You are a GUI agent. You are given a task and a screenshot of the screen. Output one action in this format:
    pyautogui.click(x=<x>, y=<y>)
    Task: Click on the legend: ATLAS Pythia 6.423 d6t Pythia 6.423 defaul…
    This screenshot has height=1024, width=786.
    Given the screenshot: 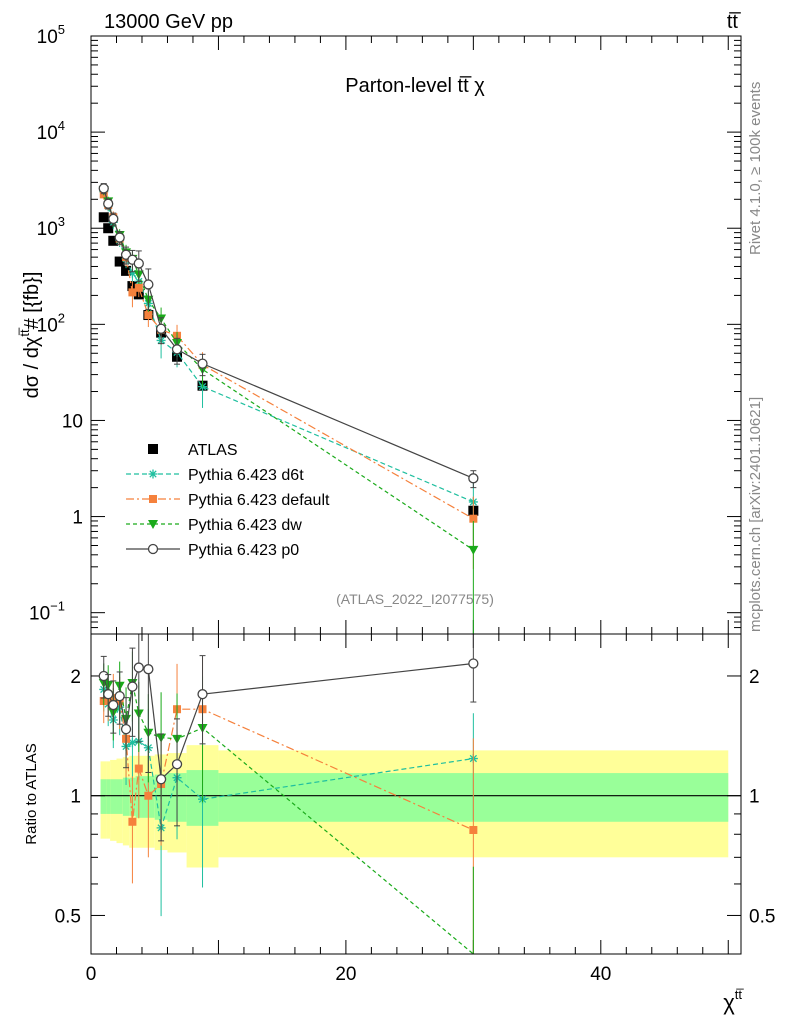 What is the action you would take?
    pyautogui.click(x=228, y=500)
    